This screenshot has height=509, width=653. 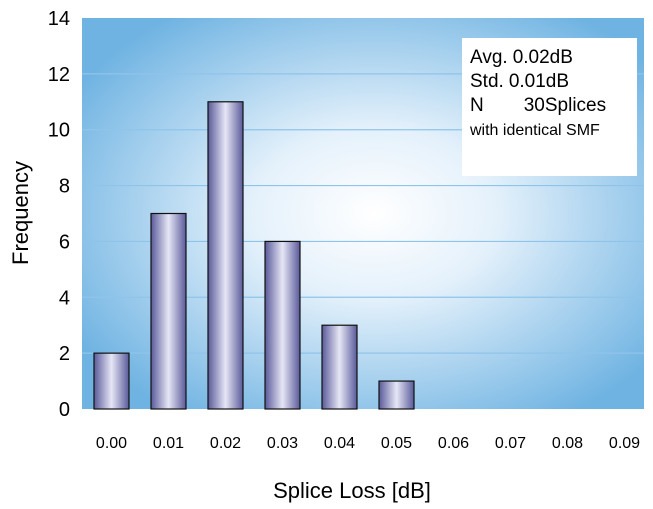 What do you see at coordinates (567, 443) in the screenshot?
I see `x-tick-label: 0.08` at bounding box center [567, 443].